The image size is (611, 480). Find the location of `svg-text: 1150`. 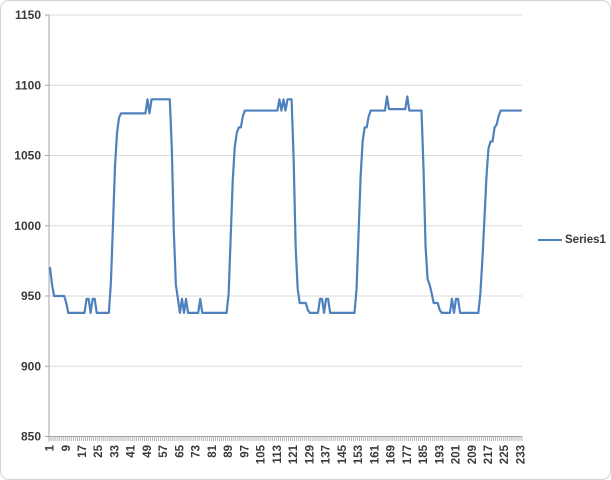

svg-text: 1150 is located at coordinates (28, 15).